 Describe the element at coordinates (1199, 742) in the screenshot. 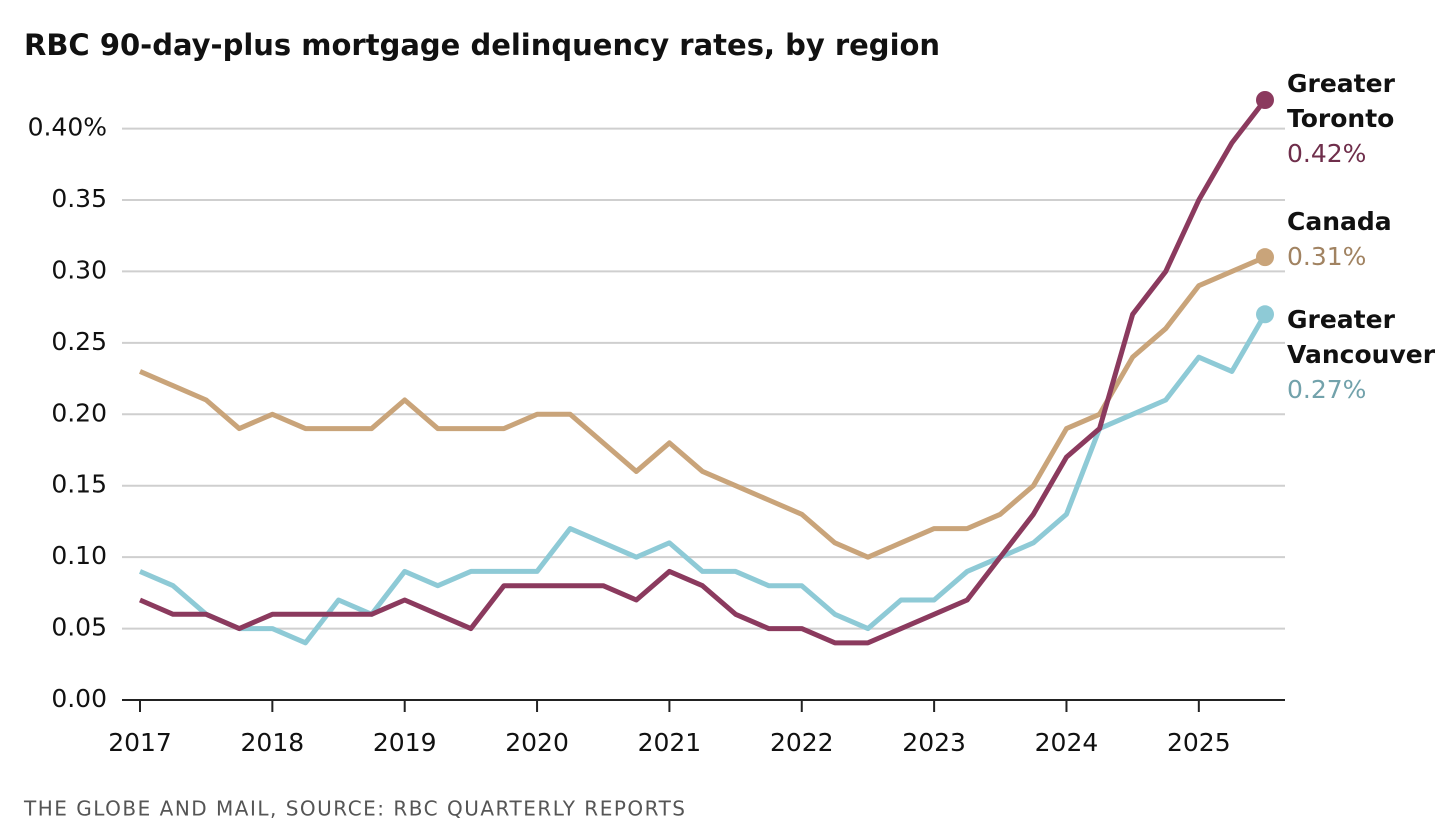

I see `x-tick-label: 2025` at that location.